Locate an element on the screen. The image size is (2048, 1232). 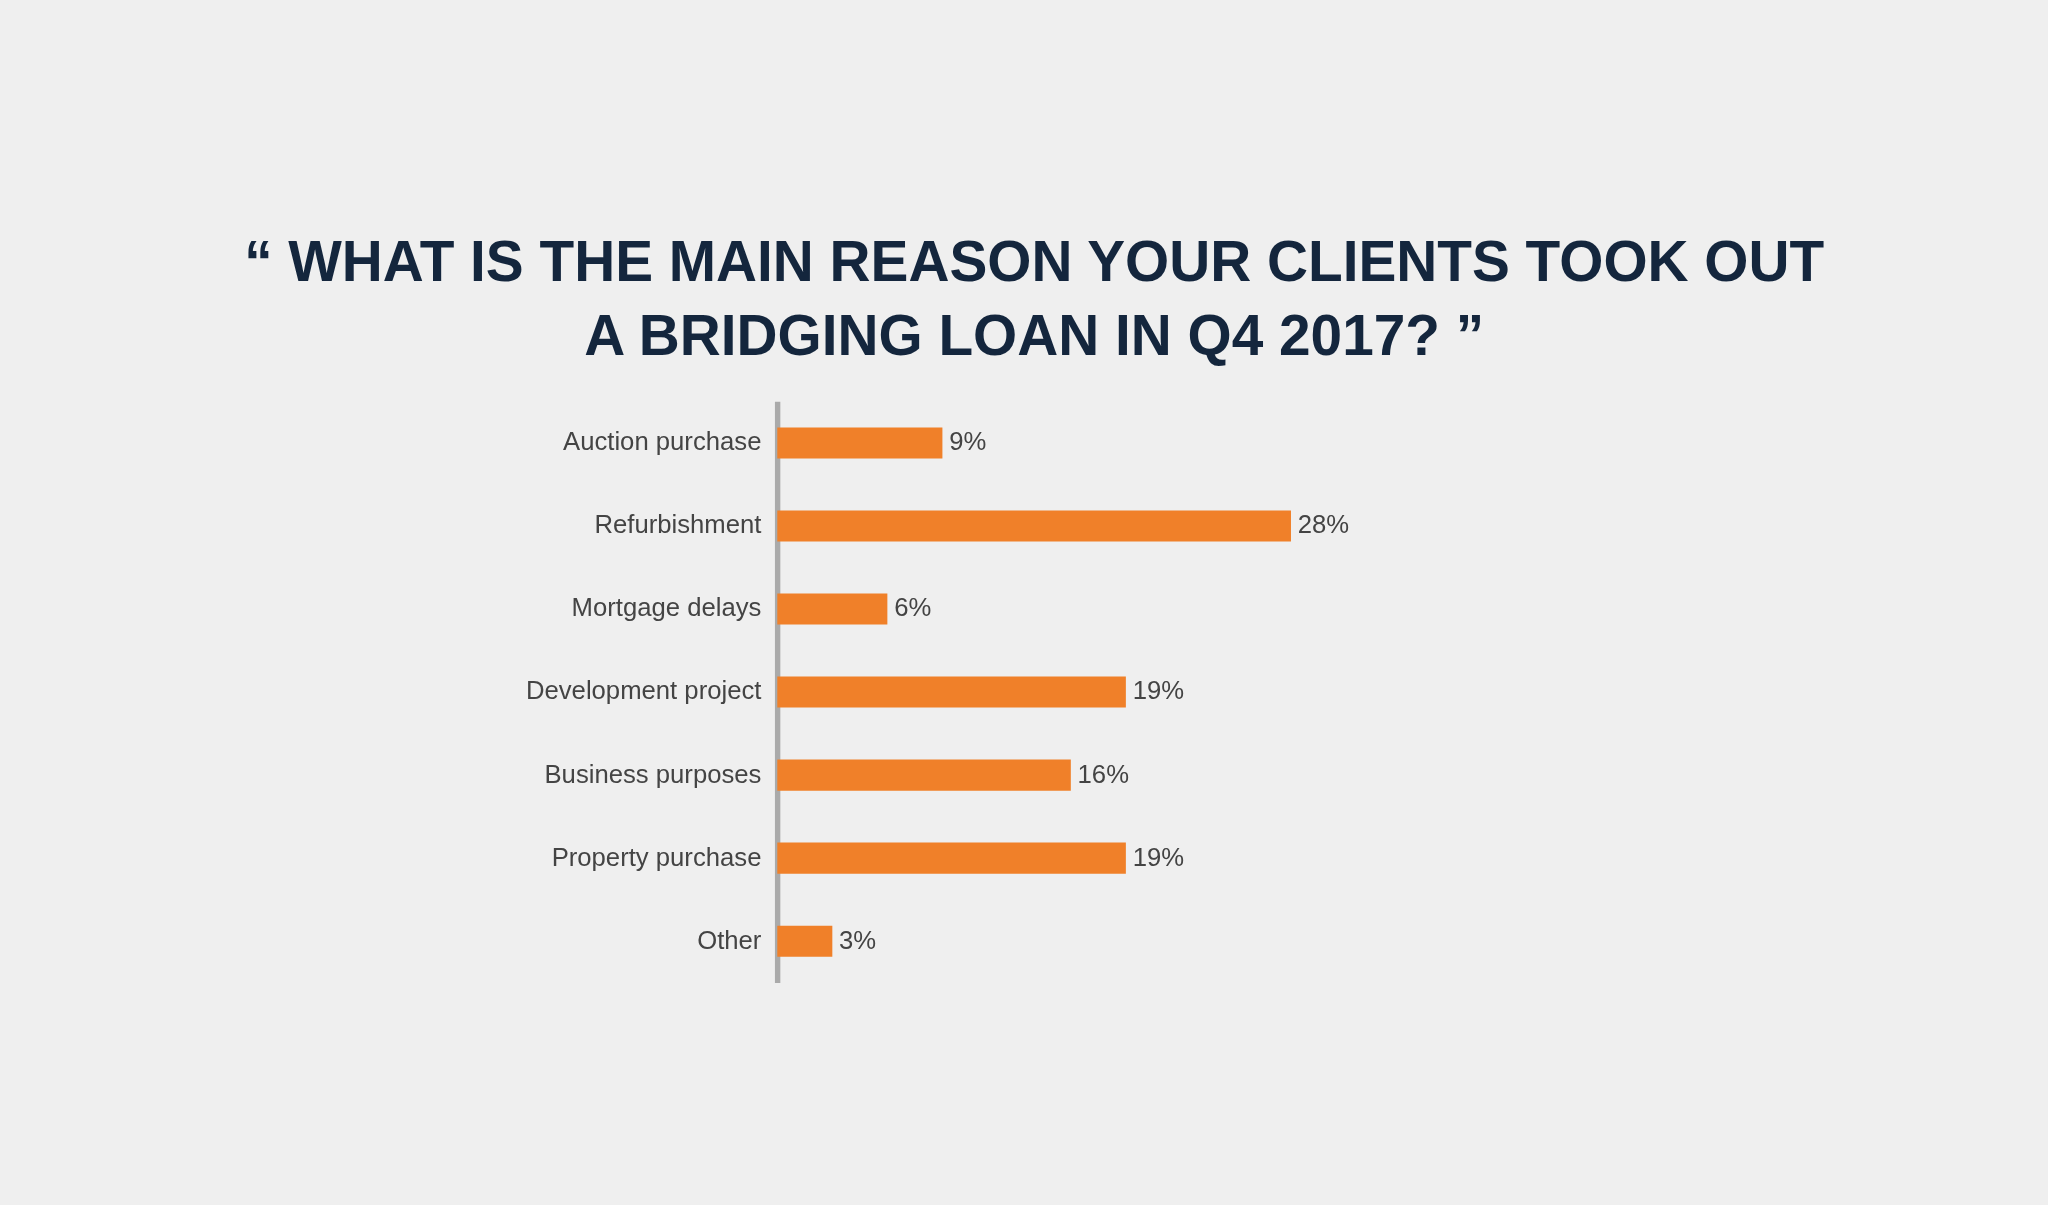
y-tick-label: Mortgage delays is located at coordinates (666, 607).